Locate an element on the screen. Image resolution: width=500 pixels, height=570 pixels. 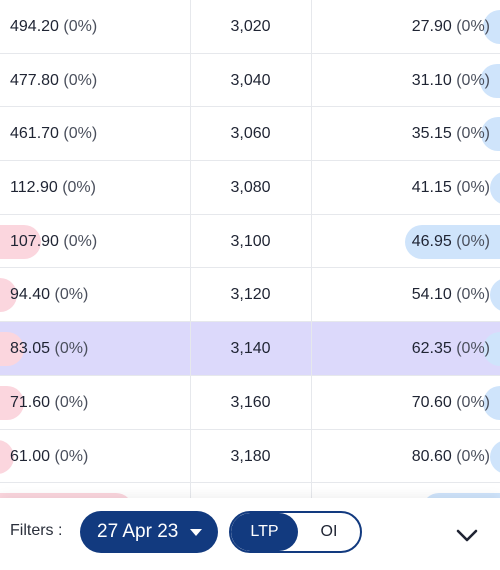
put-ltp: 35.15 is located at coordinates (431, 134).